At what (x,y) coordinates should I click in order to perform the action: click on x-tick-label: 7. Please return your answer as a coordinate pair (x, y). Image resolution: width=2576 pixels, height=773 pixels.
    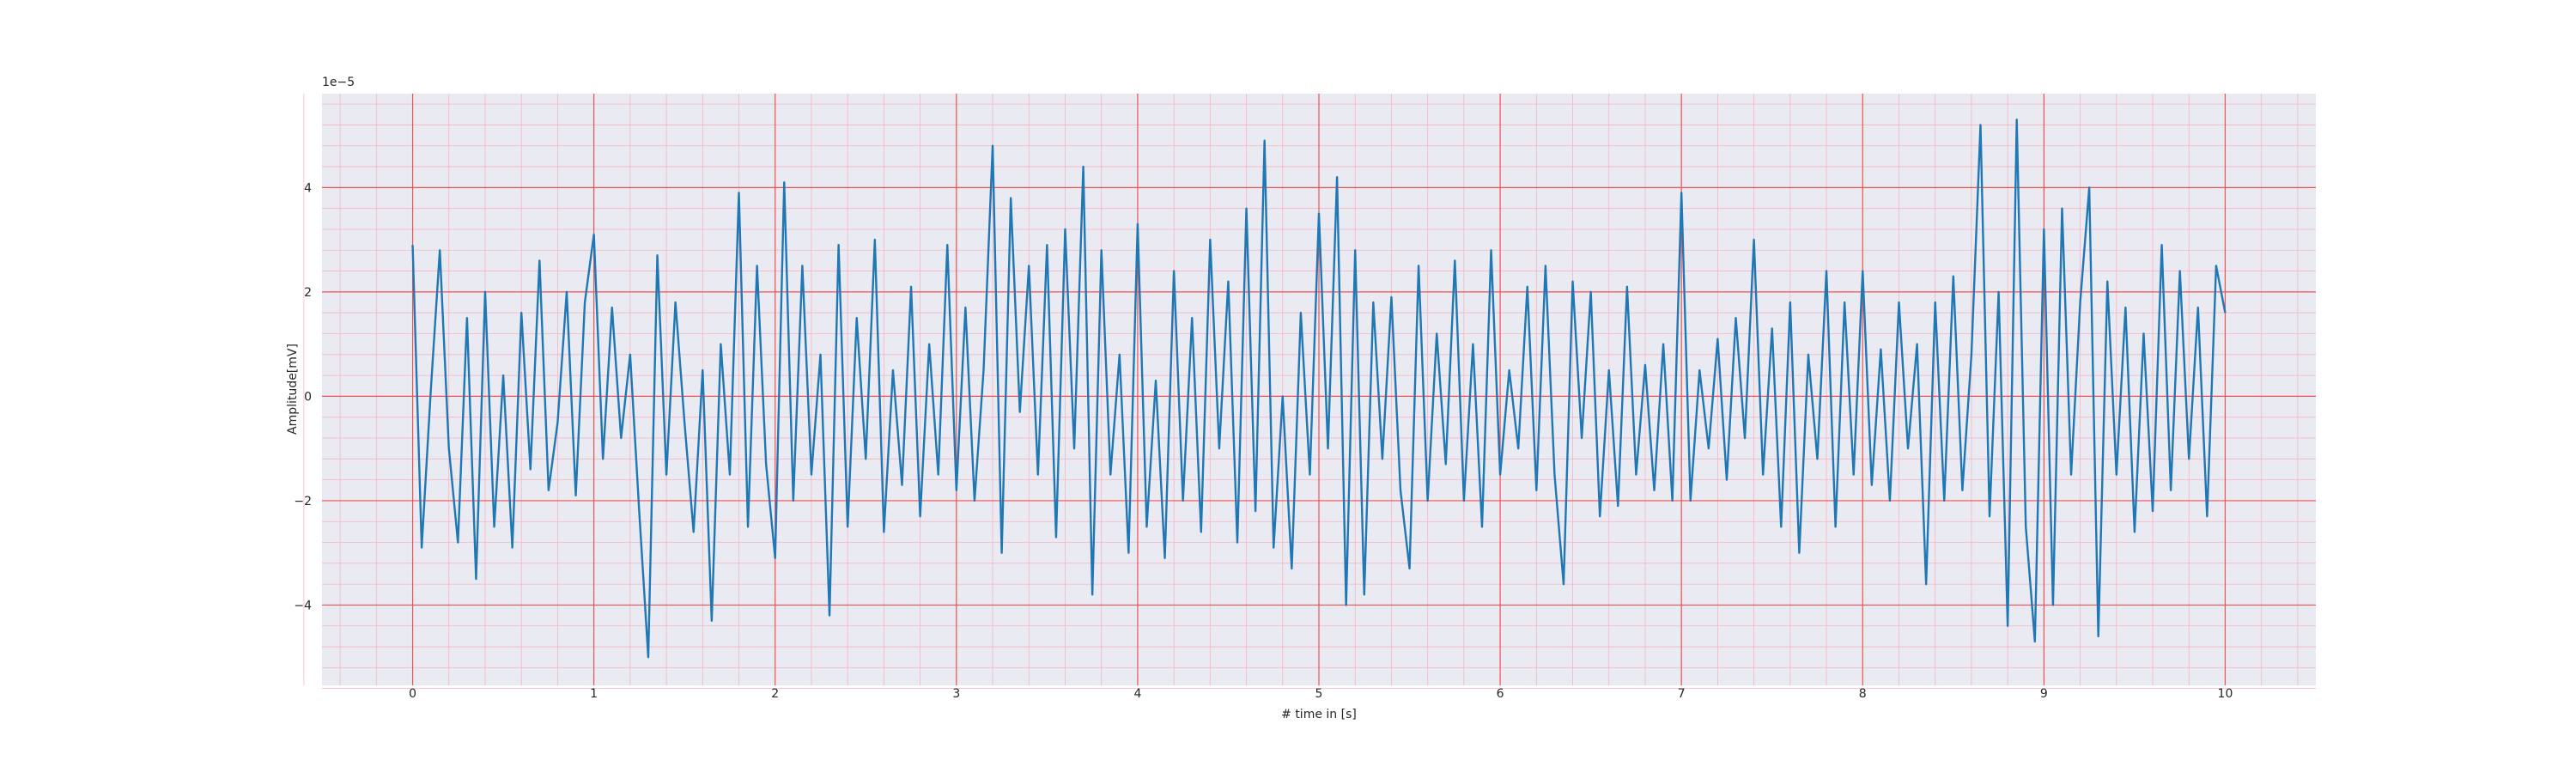
    Looking at the image, I should click on (1682, 694).